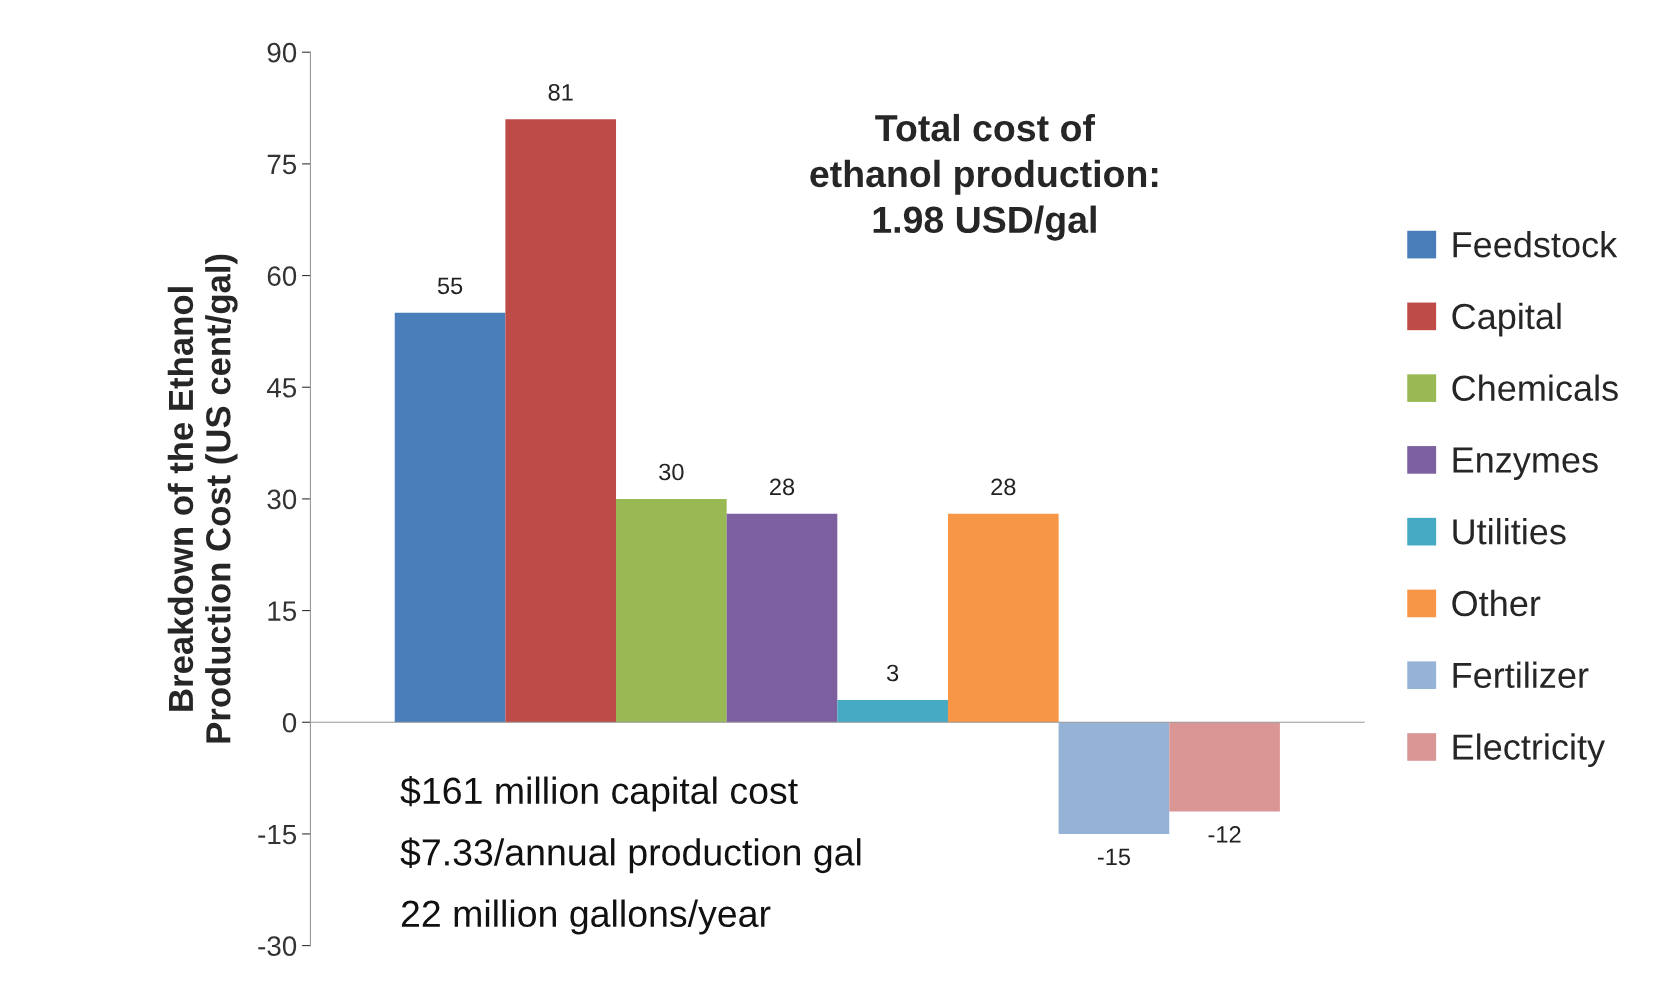 Image resolution: width=1678 pixels, height=985 pixels. I want to click on y-tick-label: 45, so click(281, 388).